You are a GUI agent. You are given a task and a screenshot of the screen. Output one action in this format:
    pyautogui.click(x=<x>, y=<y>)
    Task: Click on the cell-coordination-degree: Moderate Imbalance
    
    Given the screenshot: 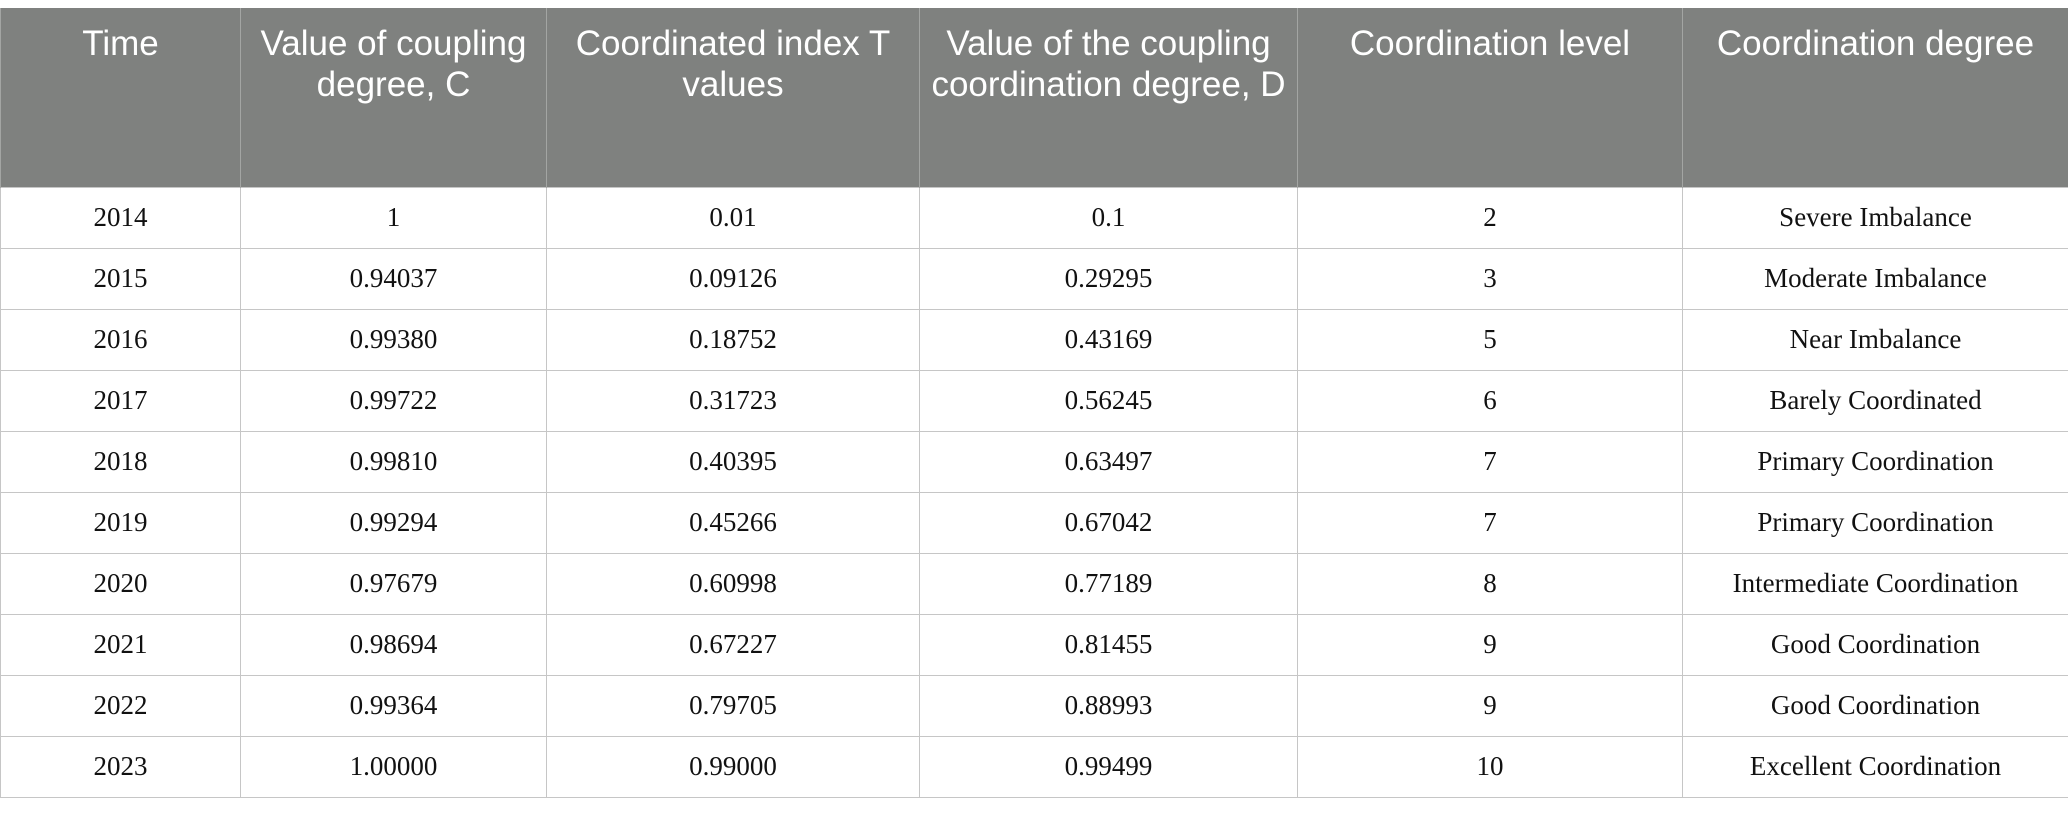 What is the action you would take?
    pyautogui.click(x=1875, y=278)
    